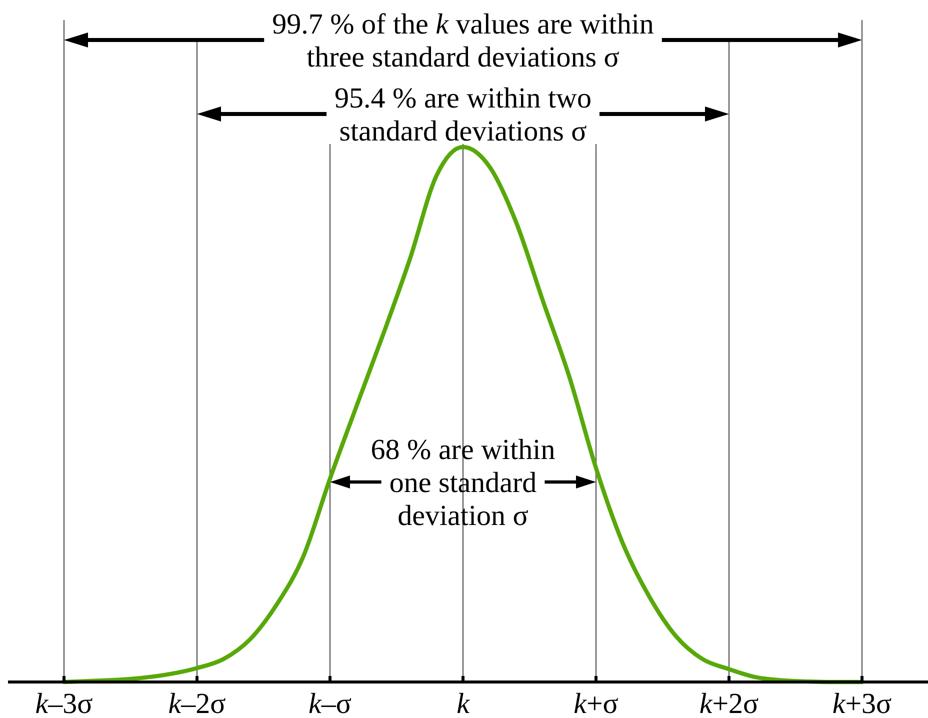 This screenshot has height=718, width=928. I want to click on x-tick-label: k+σ, so click(596, 703).